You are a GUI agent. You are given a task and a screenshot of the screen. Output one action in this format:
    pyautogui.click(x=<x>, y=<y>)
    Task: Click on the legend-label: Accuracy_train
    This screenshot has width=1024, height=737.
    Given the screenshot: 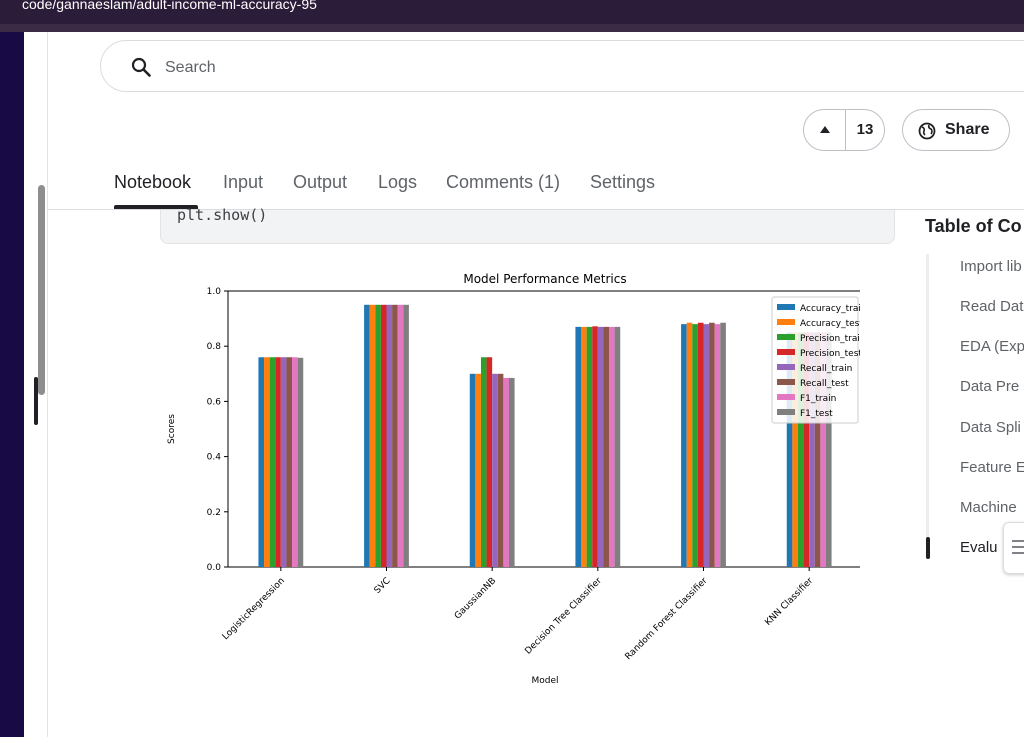 What is the action you would take?
    pyautogui.click(x=830, y=309)
    